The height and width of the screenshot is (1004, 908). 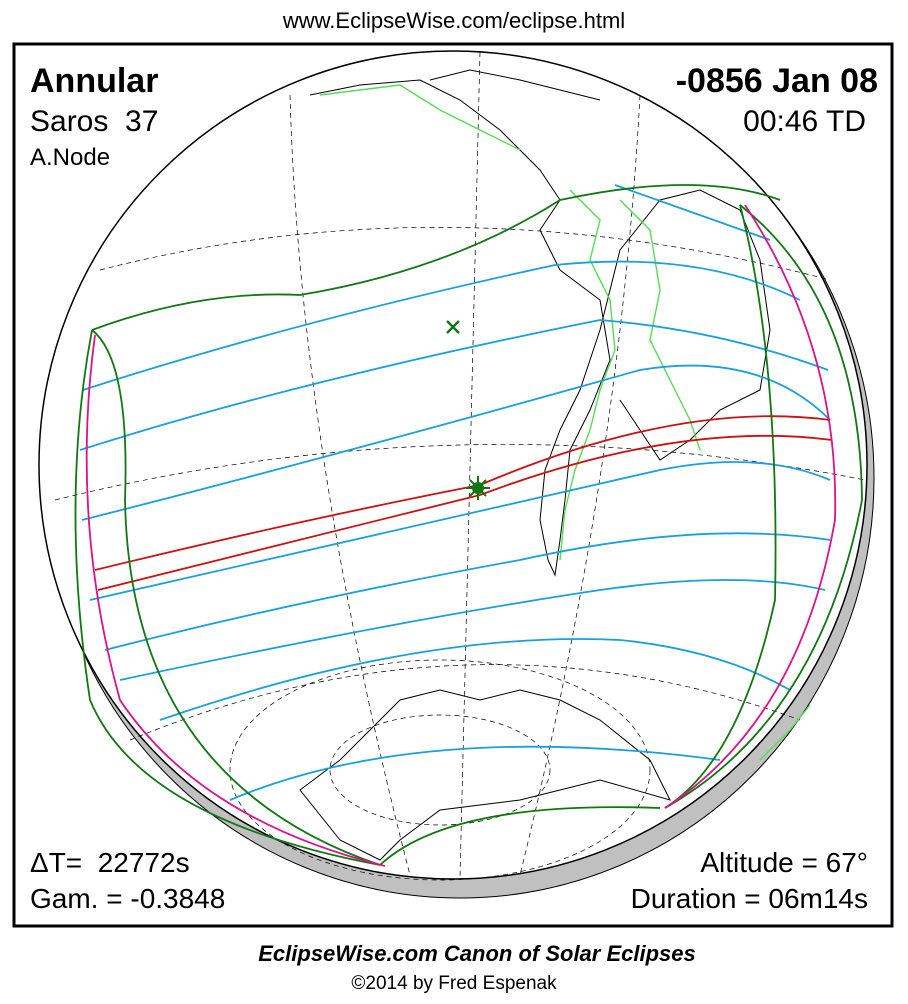 I want to click on copyright: ©2014 by Fred Espenak, so click(x=454, y=983).